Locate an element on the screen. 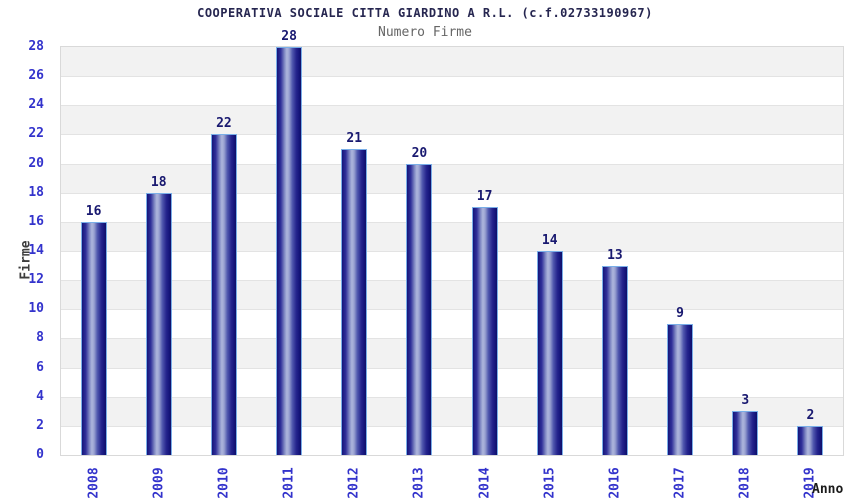 Image resolution: width=850 pixels, height=500 pixels. bar-2013 is located at coordinates (419, 309).